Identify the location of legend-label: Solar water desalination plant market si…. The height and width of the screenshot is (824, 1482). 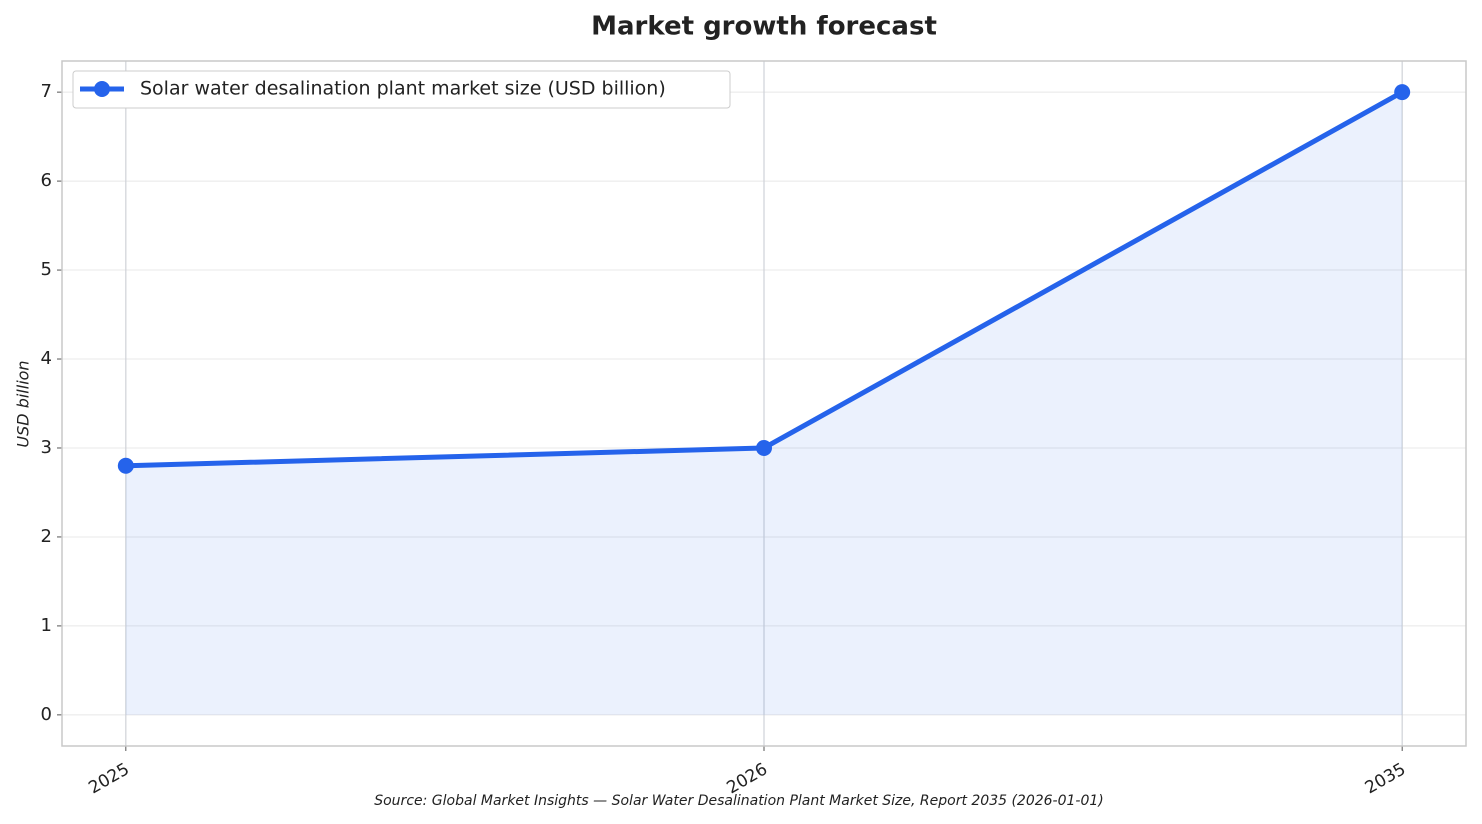
(403, 89).